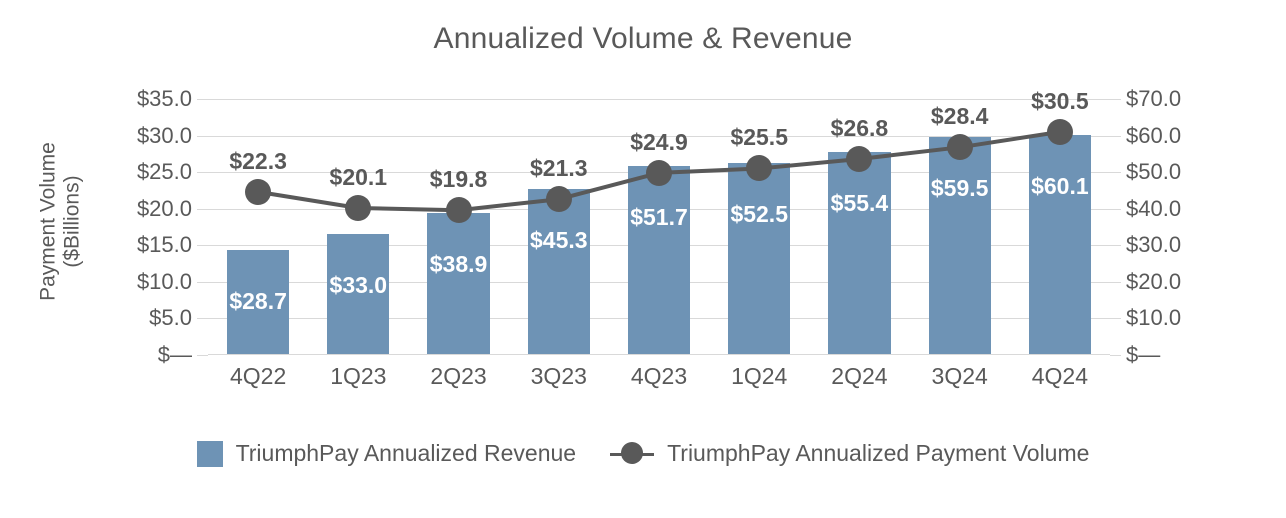  Describe the element at coordinates (1178, 227) in the screenshot. I see `right-axis-tick-labels: $70.0 $60.0 $50.0 $40.0 $30.0 $20.0 $10.0 $—` at that location.